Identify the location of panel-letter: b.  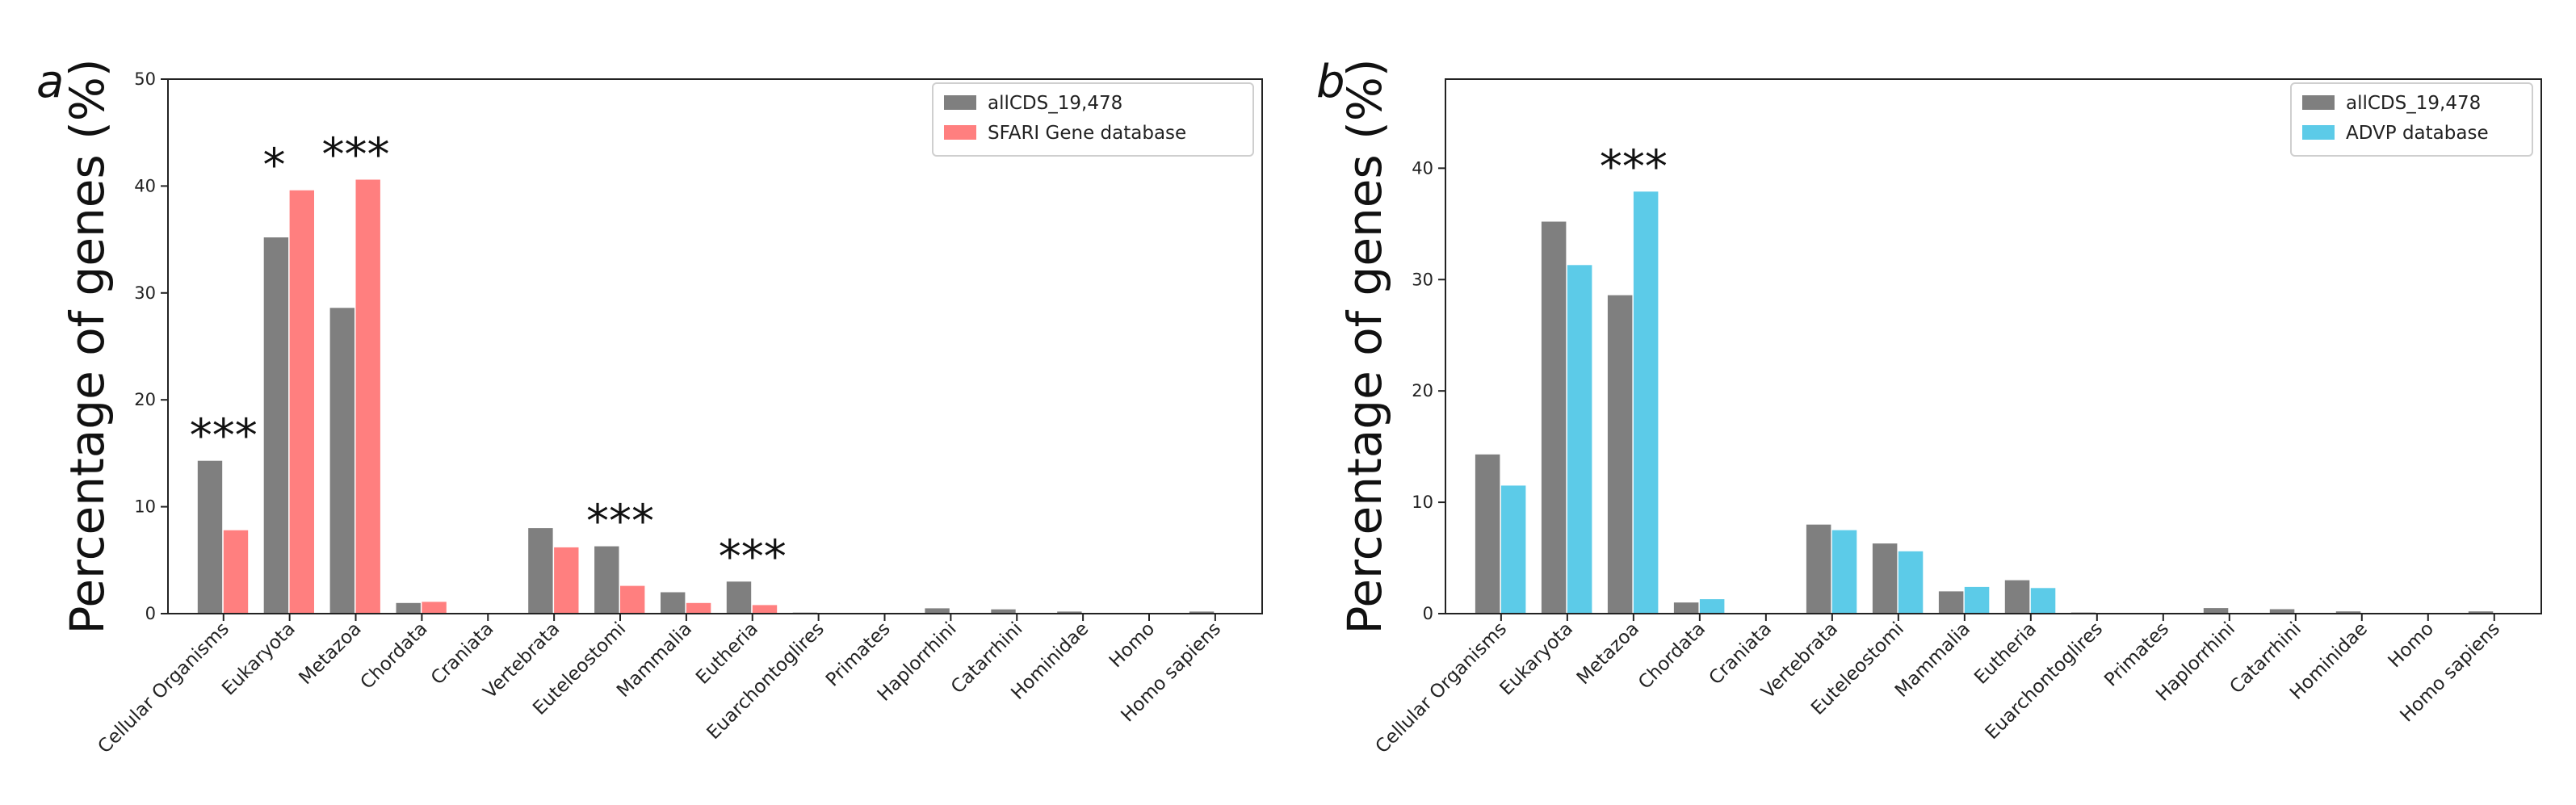
(1330, 82).